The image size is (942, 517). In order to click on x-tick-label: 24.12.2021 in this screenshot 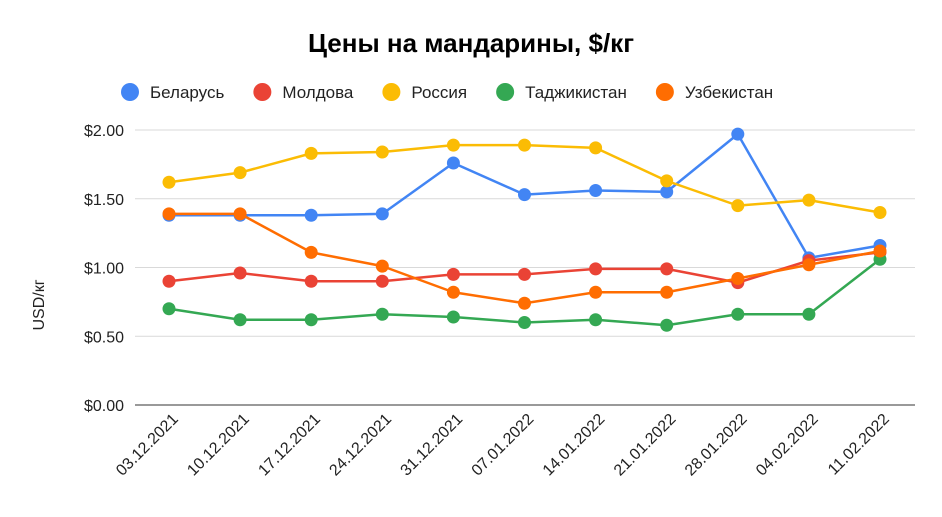, I will do `click(360, 445)`.